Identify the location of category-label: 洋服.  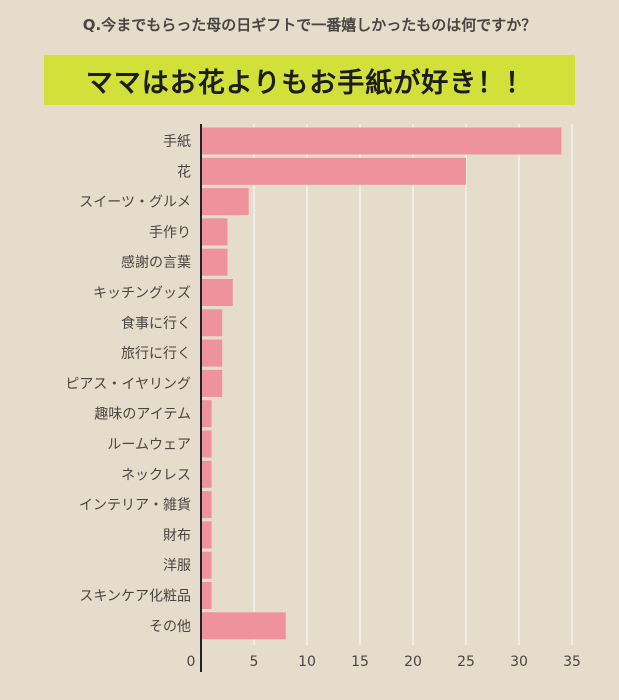
(177, 566).